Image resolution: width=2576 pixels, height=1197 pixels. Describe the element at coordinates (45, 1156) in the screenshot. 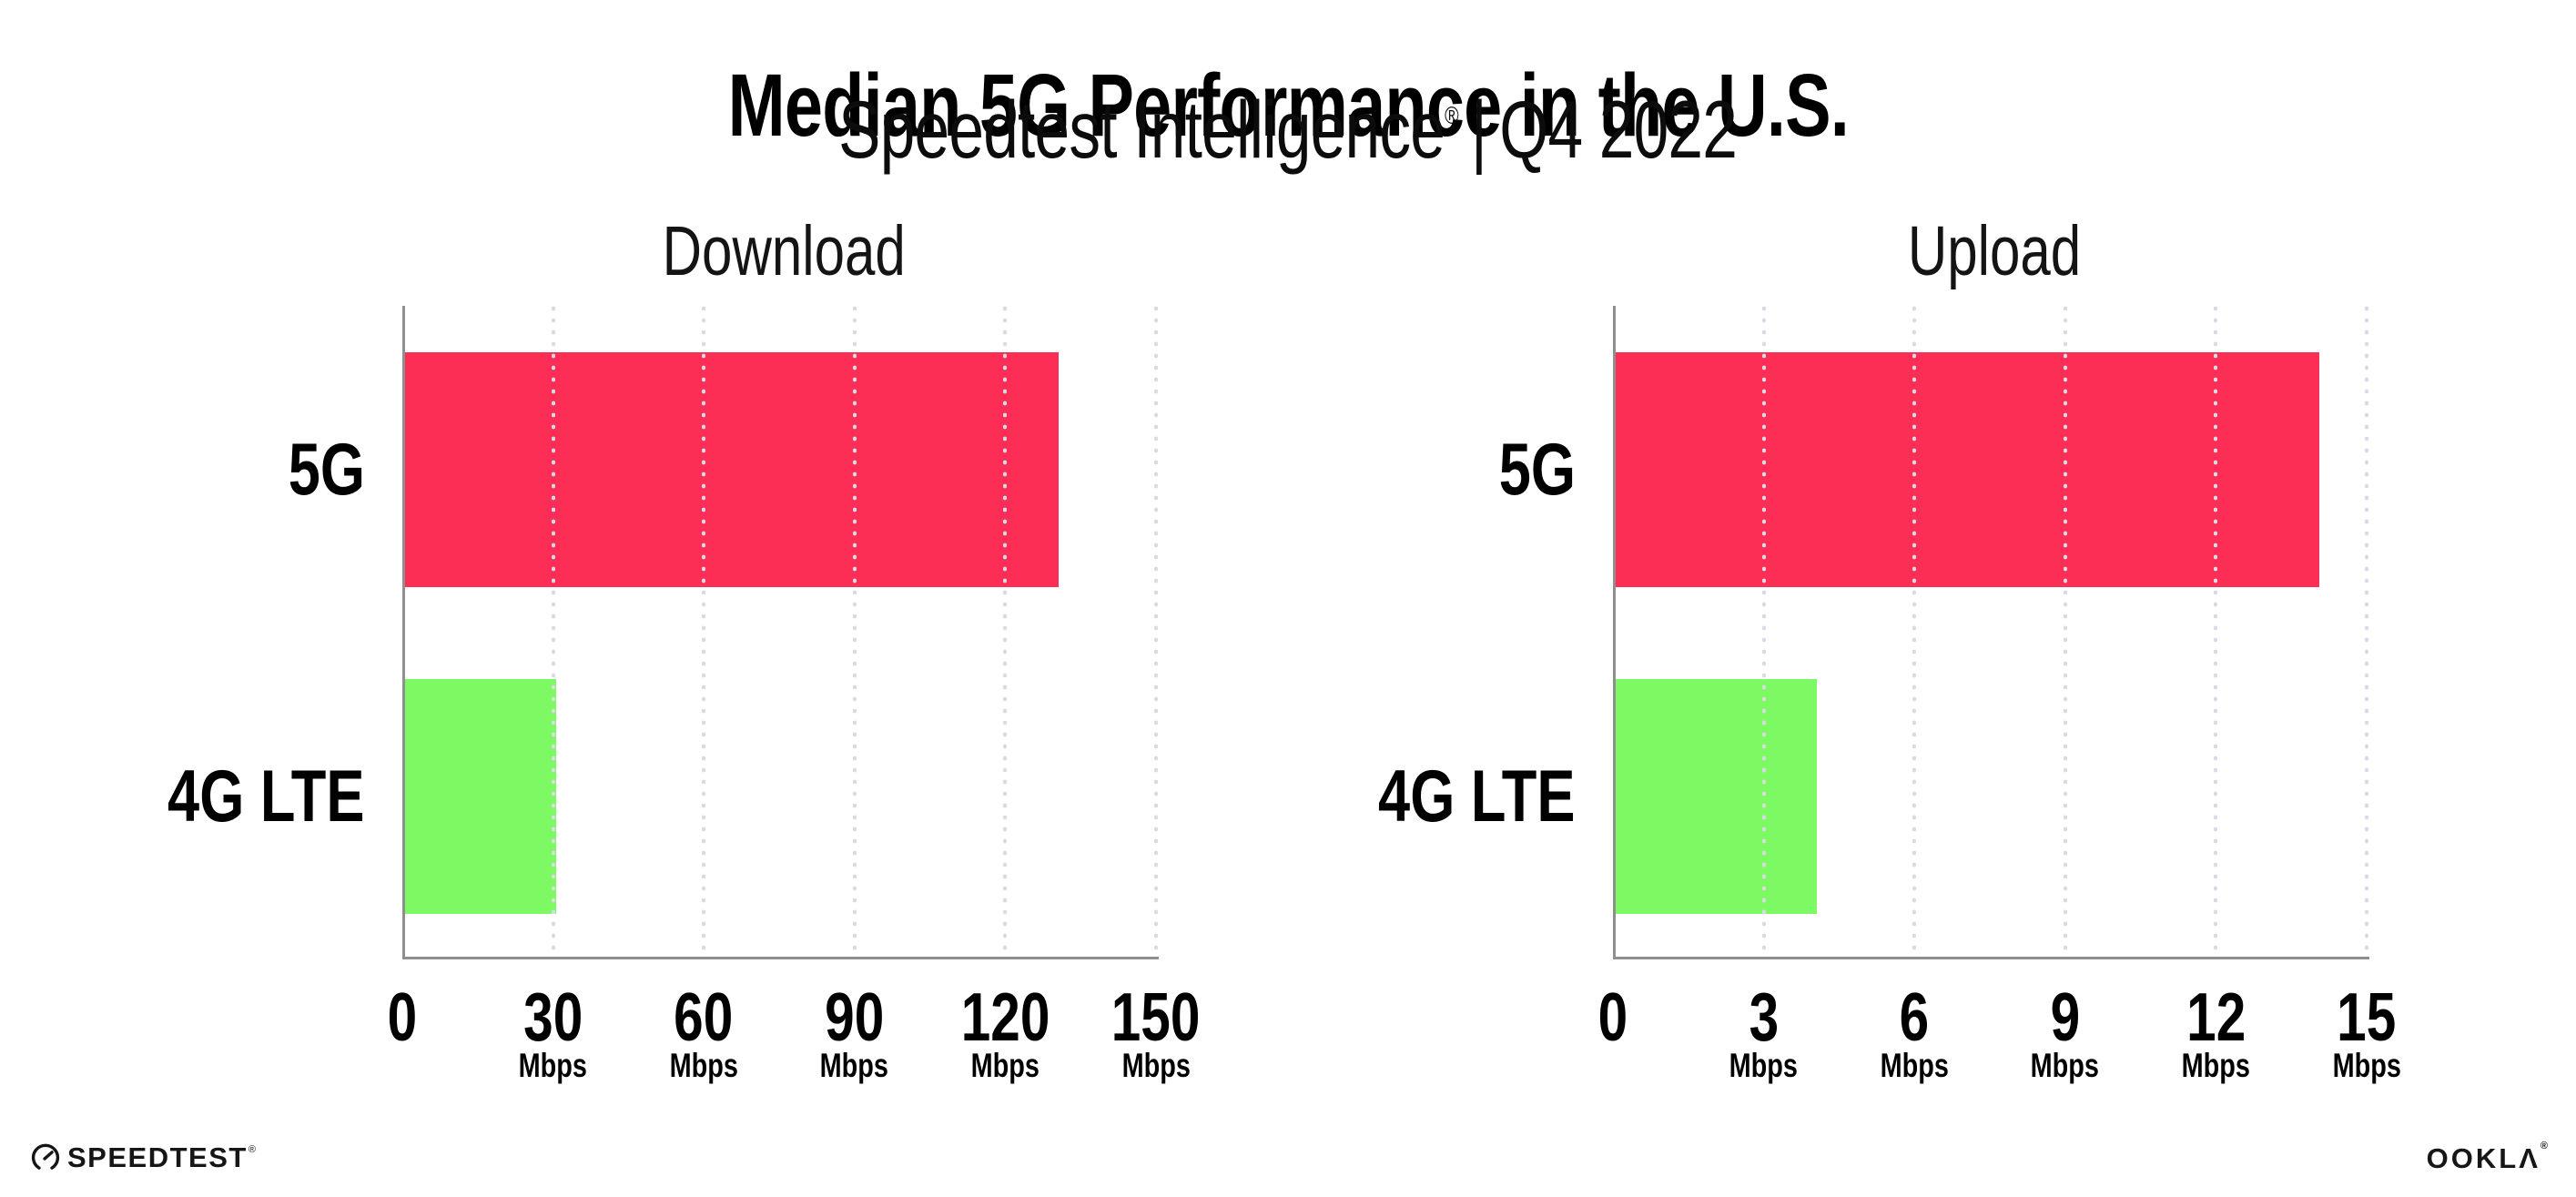

I see `speedtest-gauge-icon` at that location.